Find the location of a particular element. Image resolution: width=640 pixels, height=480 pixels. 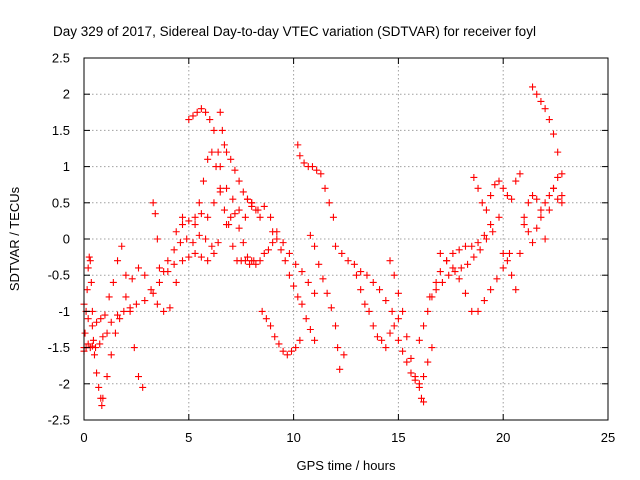

y-tick-label: 2 is located at coordinates (66, 94).